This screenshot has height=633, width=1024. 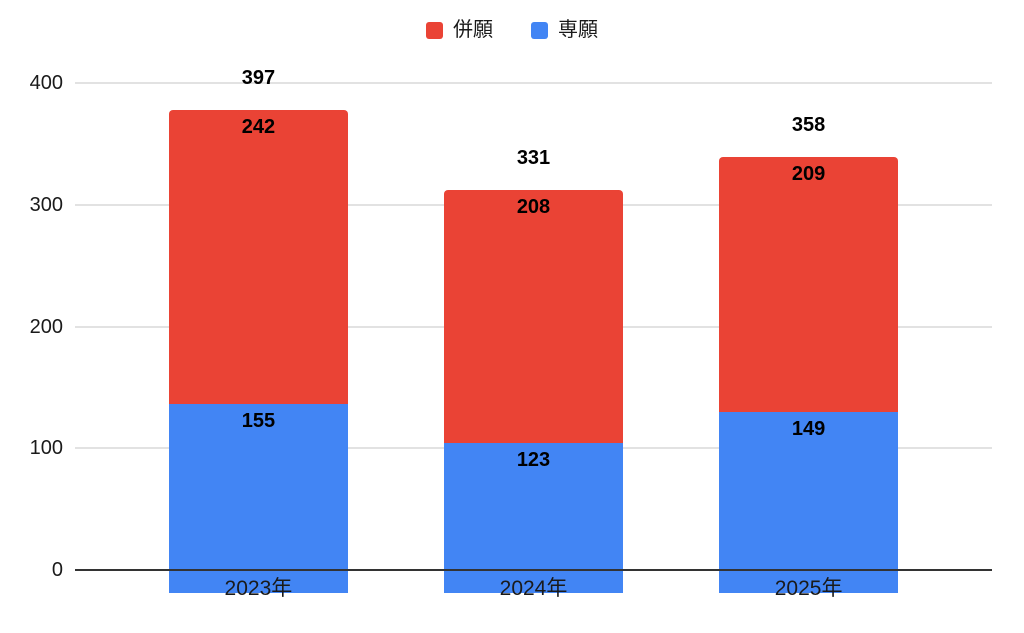 What do you see at coordinates (533, 158) in the screenshot?
I see `bar-total-label: 331` at bounding box center [533, 158].